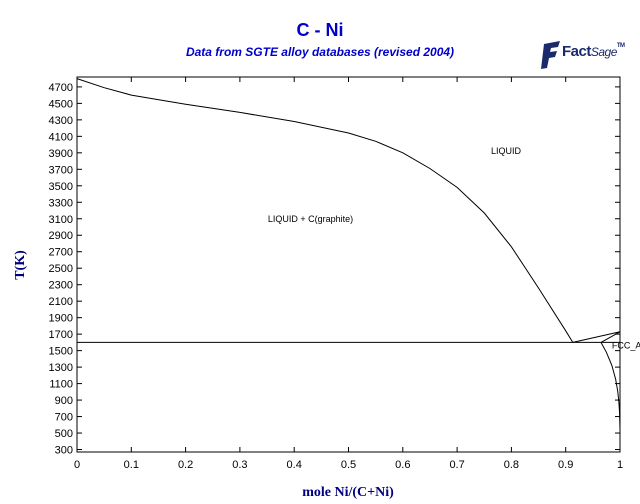 The width and height of the screenshot is (640, 504). Describe the element at coordinates (61, 170) in the screenshot. I see `y-tick-label: 3700` at that location.